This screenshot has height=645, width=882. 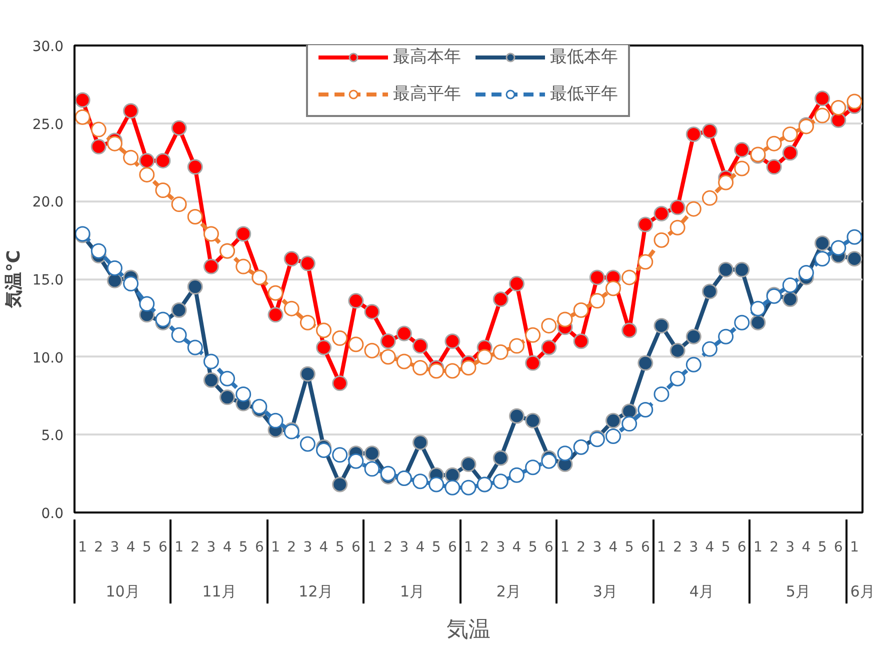 I want to click on y-axis-title: 気温℃, so click(x=13, y=279).